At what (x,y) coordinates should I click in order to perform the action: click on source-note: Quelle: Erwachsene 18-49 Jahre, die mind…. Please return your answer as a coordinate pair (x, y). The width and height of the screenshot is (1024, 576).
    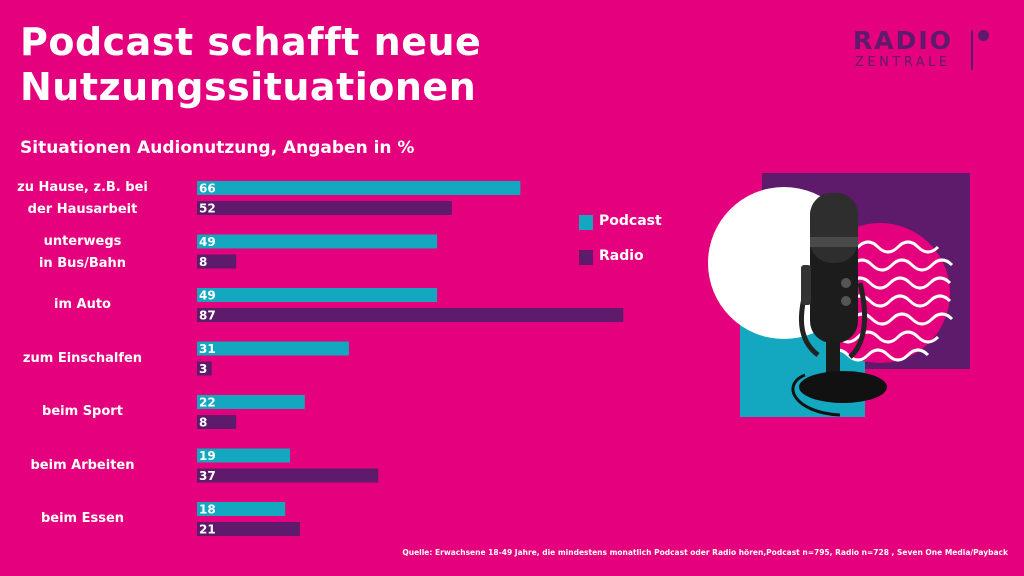
    Looking at the image, I should click on (705, 552).